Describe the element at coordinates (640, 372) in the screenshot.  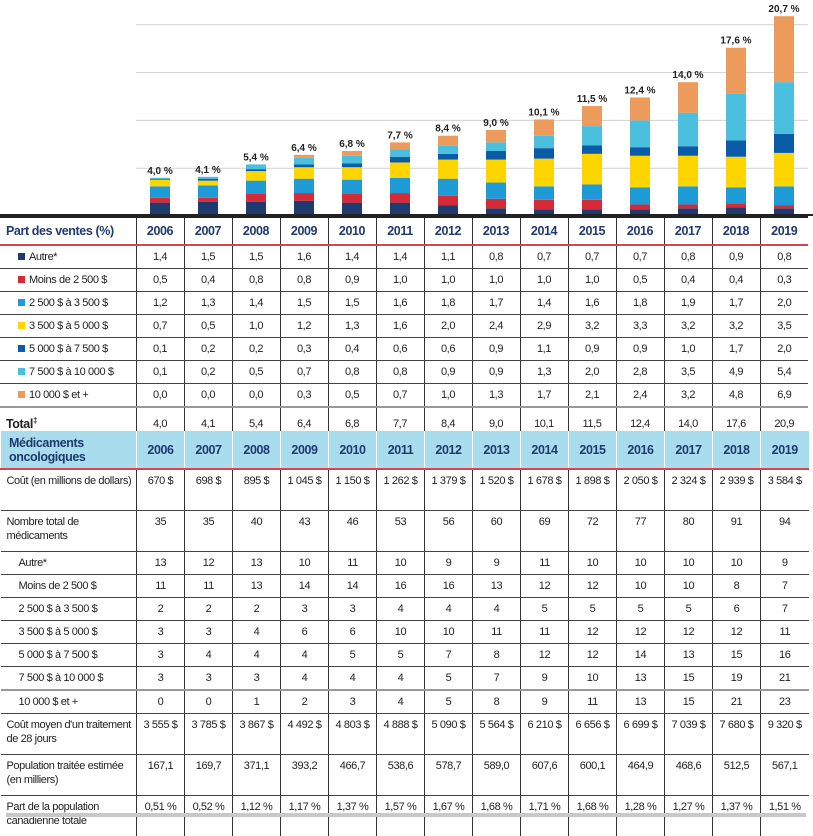
I see `table-cell: 2,8` at that location.